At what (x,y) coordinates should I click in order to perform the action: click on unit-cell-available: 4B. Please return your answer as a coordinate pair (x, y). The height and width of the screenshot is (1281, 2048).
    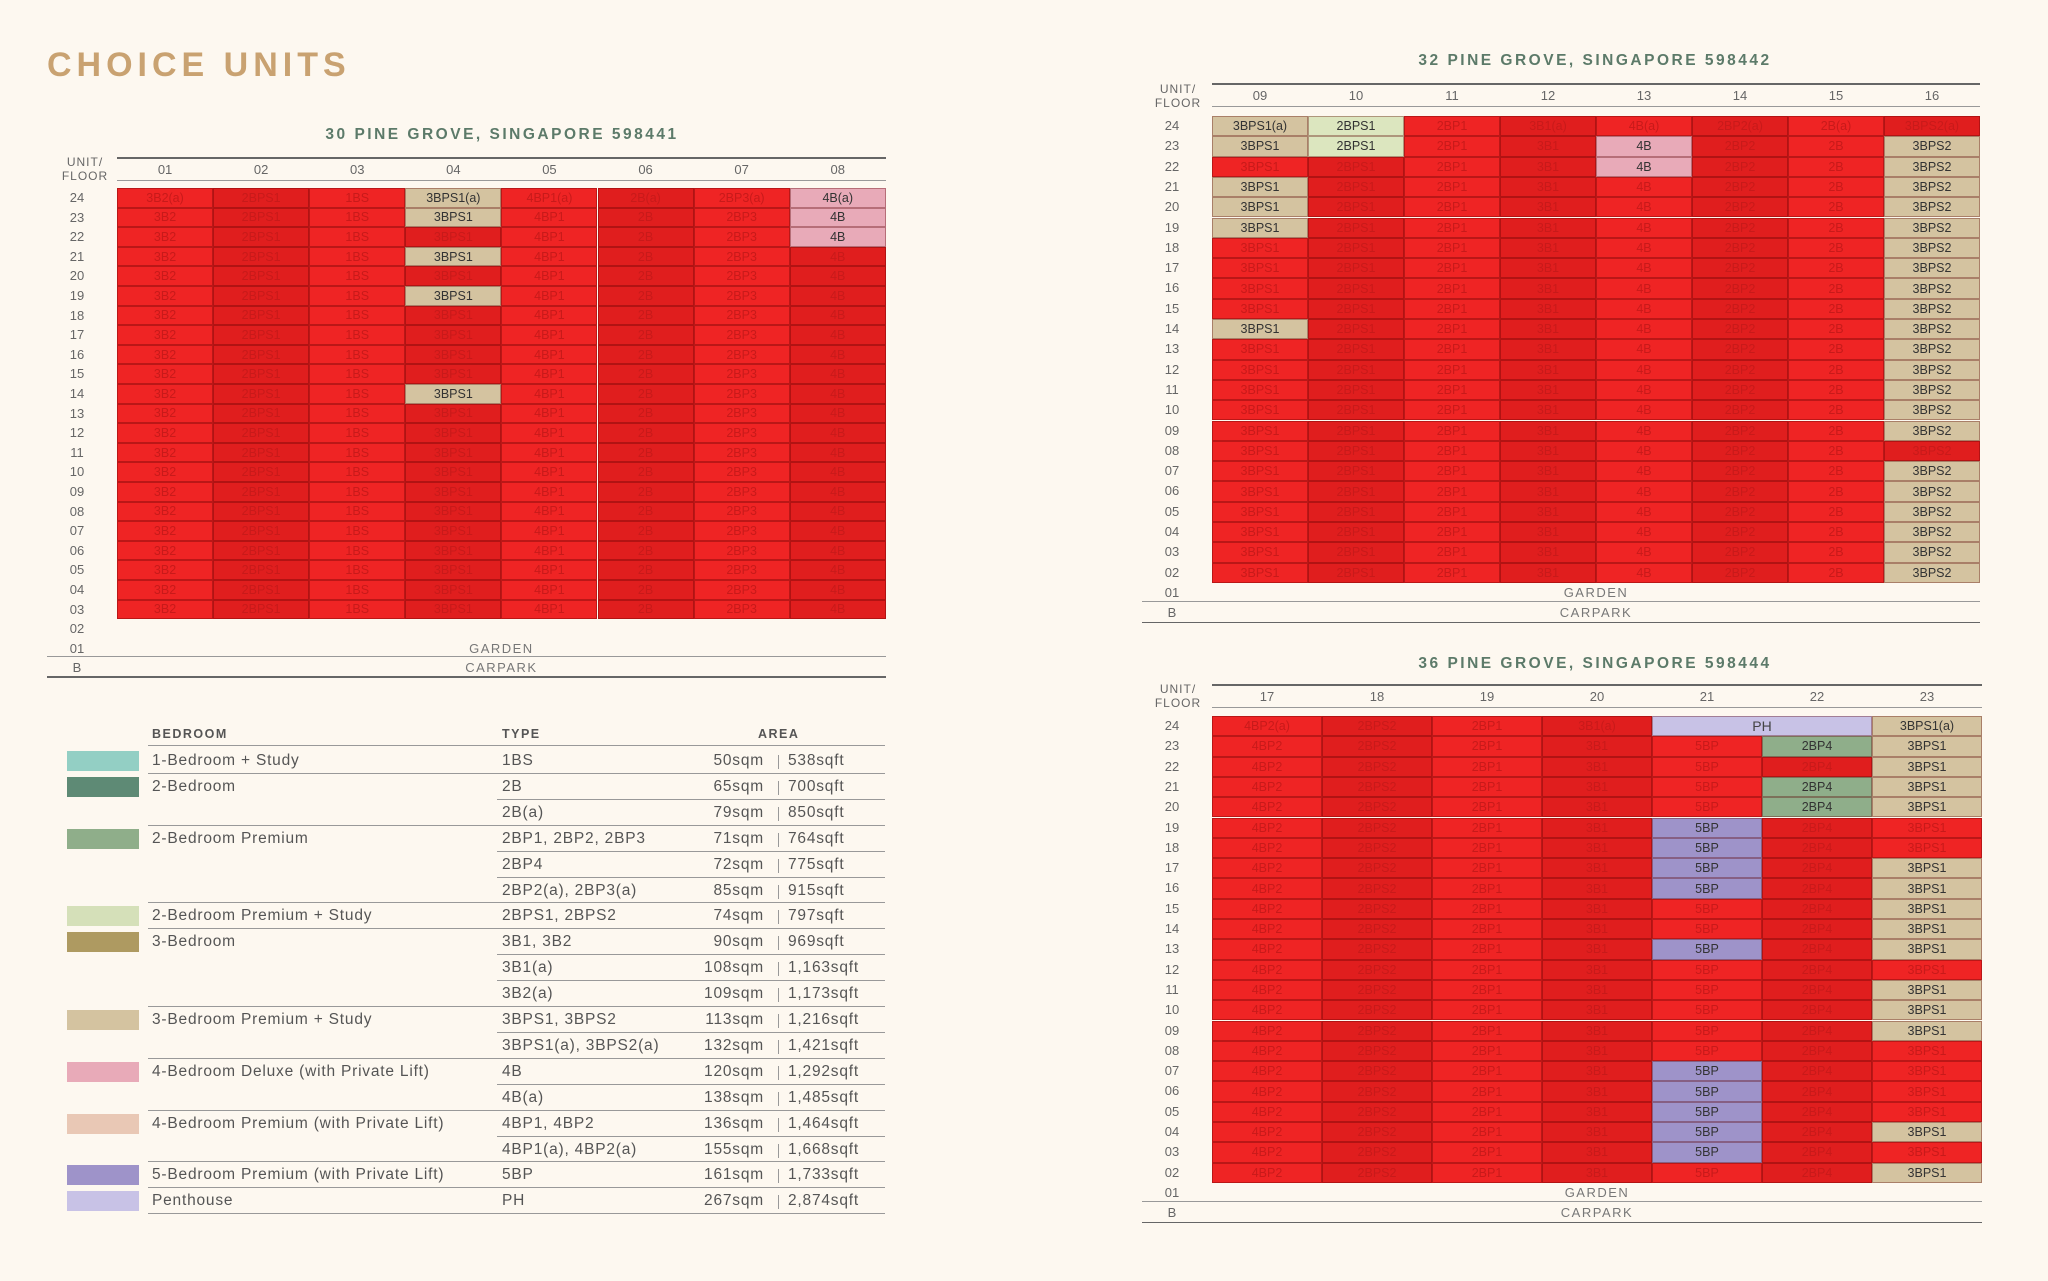
    Looking at the image, I should click on (1644, 166).